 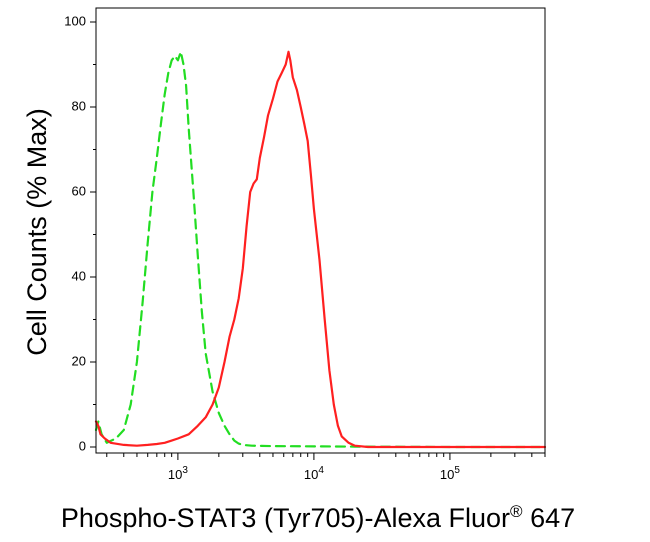 I want to click on y-tick-label: 0, so click(x=82, y=445).